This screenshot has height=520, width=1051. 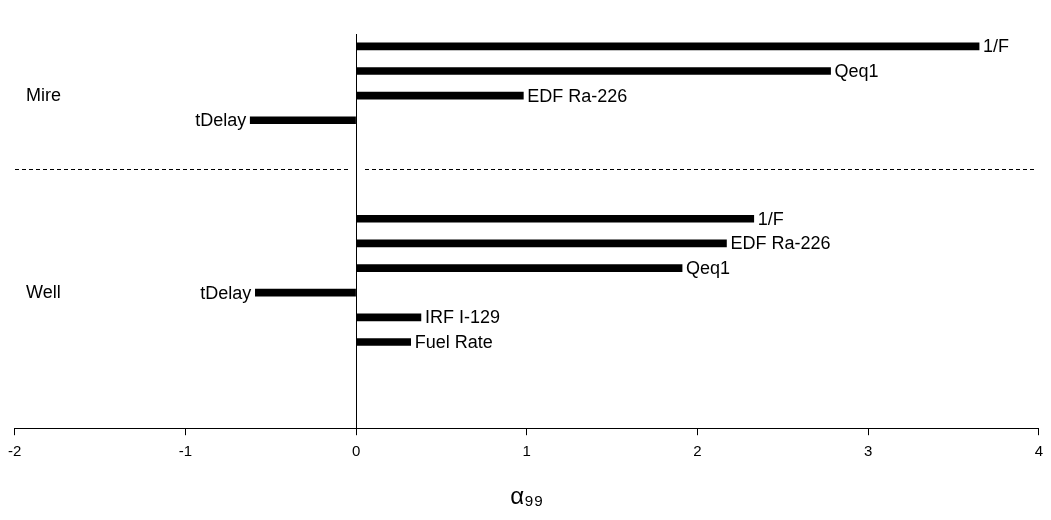 What do you see at coordinates (527, 496) in the screenshot?
I see `x-axis-title: α₉₉` at bounding box center [527, 496].